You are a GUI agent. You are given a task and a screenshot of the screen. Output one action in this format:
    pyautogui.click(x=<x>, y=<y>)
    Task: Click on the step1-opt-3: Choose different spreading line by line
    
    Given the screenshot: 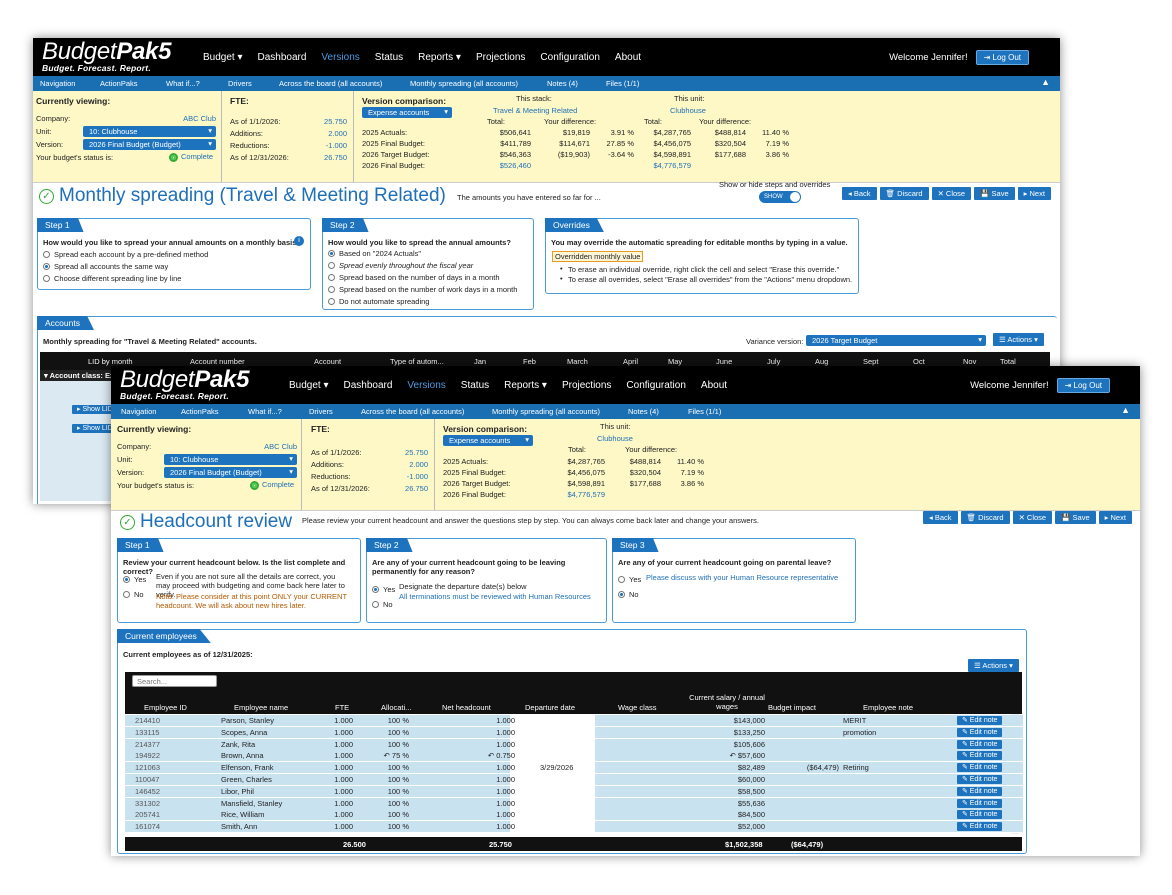 What is the action you would take?
    pyautogui.click(x=112, y=278)
    